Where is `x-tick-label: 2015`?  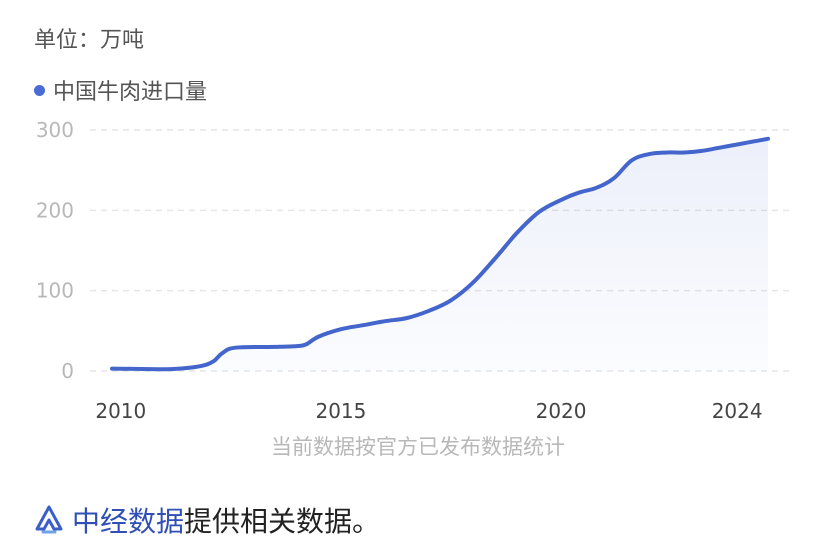
x-tick-label: 2015 is located at coordinates (340, 411).